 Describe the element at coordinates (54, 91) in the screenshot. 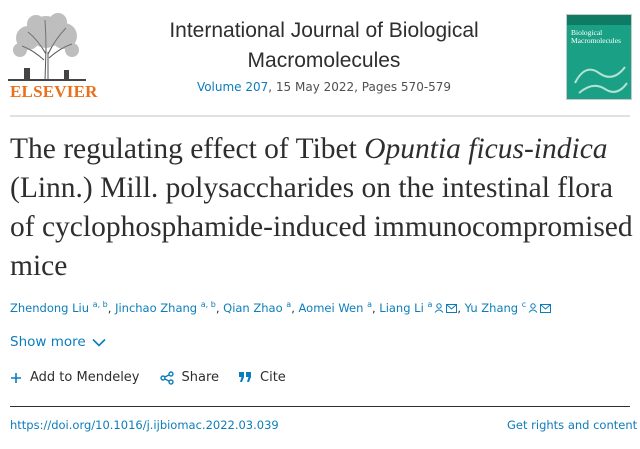

I see `elsevier-wordmark: ELSEVIER` at that location.